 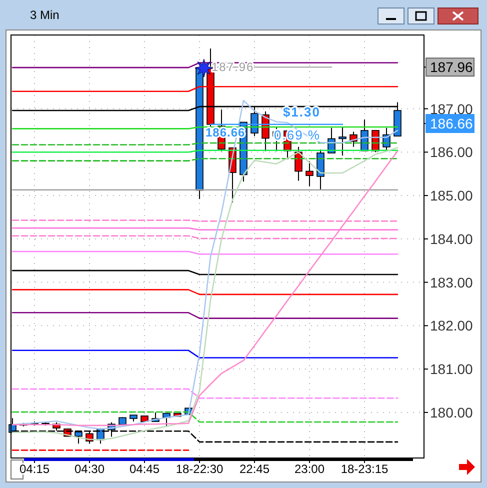 What do you see at coordinates (452, 282) in the screenshot?
I see `y-tick-label: 183.00` at bounding box center [452, 282].